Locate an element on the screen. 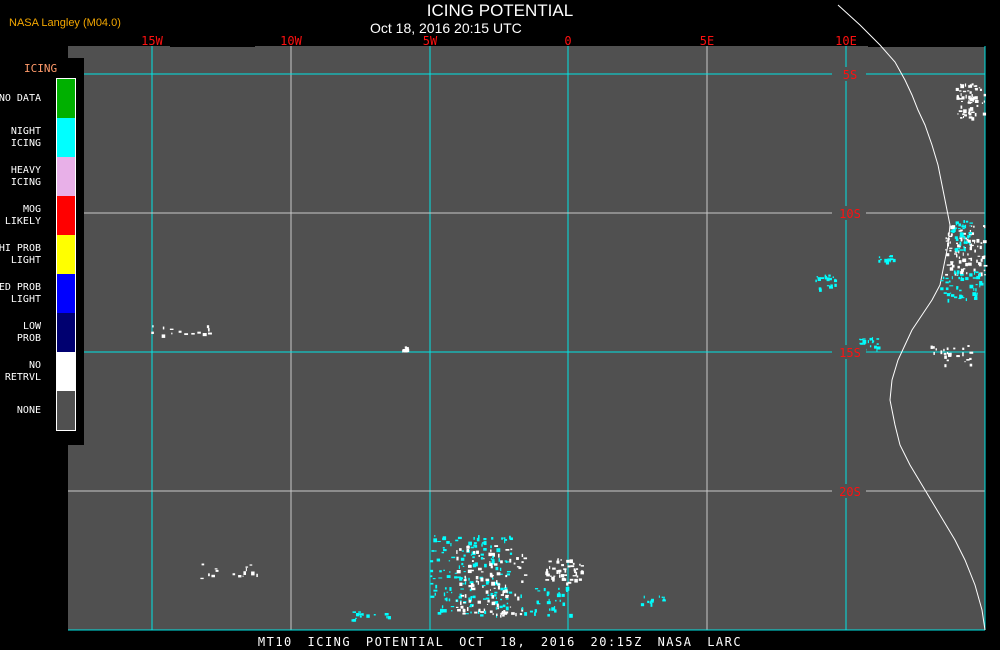 This screenshot has width=1000, height=650. legend-label: NO DATA is located at coordinates (20, 98).